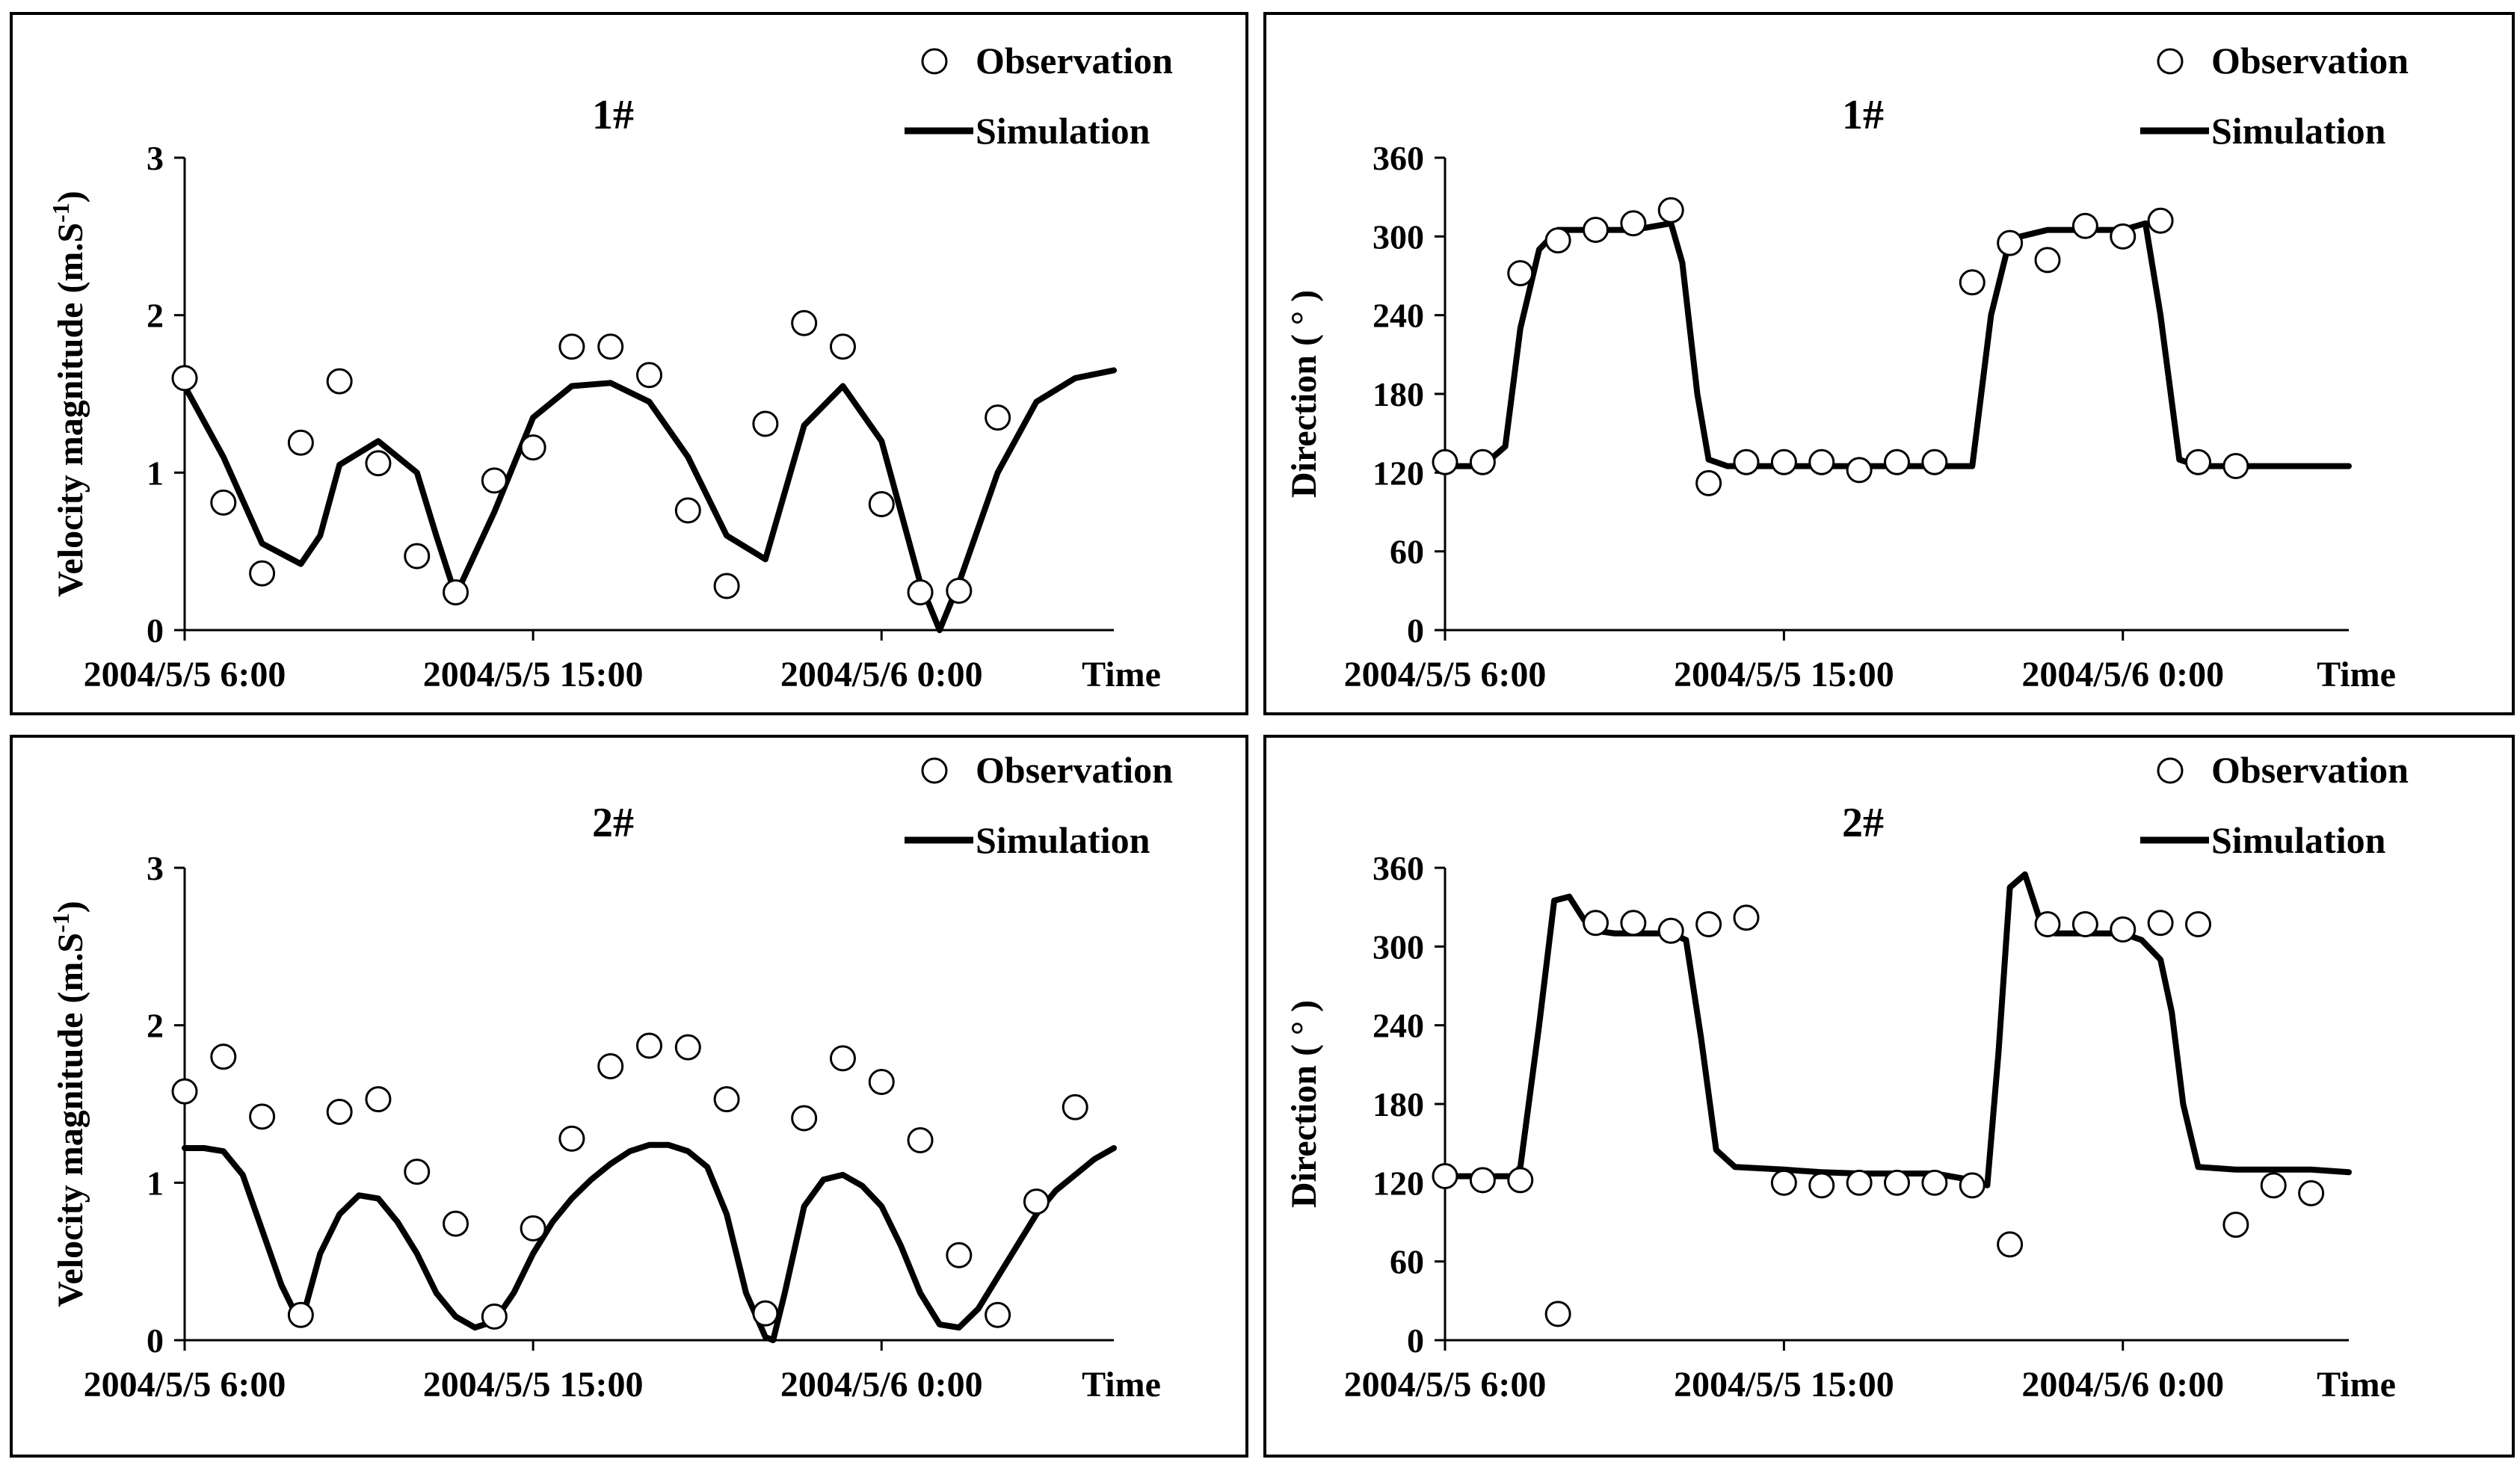 Image resolution: width=2520 pixels, height=1471 pixels. Describe the element at coordinates (155, 158) in the screenshot. I see `y-tick-label: 3` at that location.